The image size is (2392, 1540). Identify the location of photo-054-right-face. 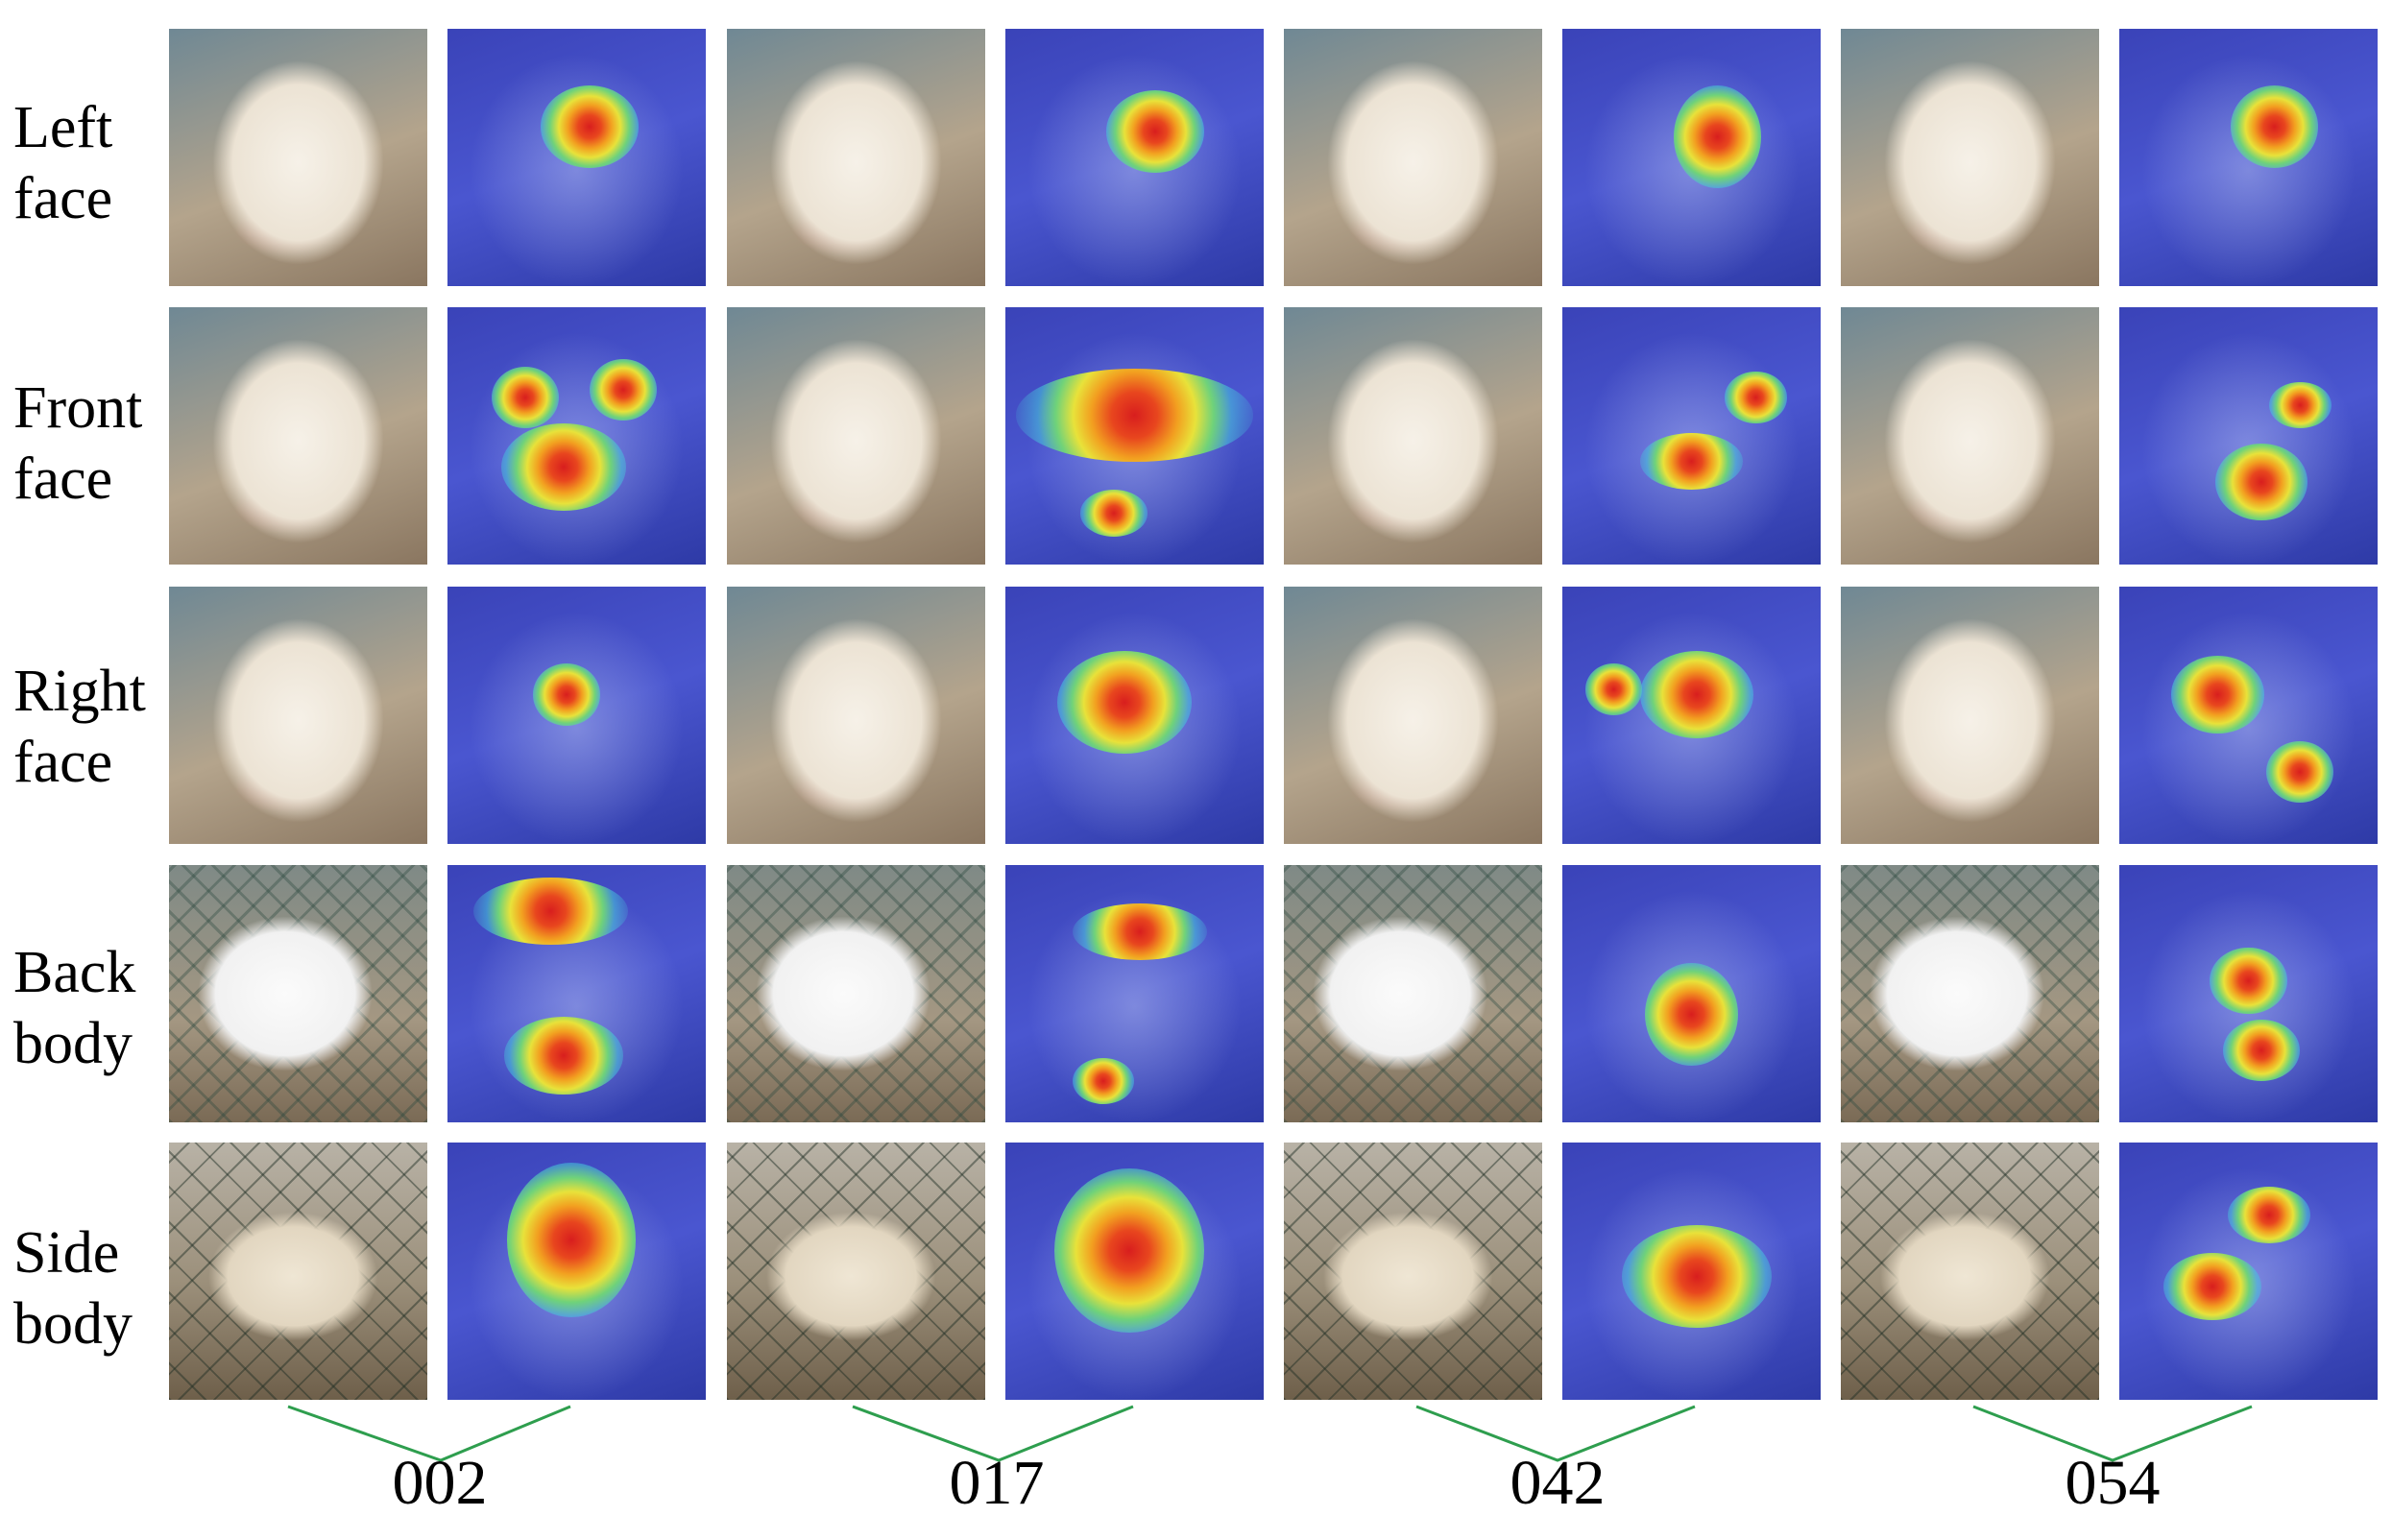
(1970, 716).